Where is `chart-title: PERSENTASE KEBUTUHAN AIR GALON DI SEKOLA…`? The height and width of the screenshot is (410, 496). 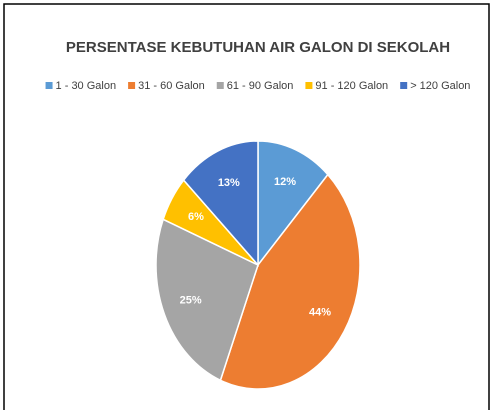
chart-title: PERSENTASE KEBUTUHAN AIR GALON DI SEKOLA… is located at coordinates (258, 47).